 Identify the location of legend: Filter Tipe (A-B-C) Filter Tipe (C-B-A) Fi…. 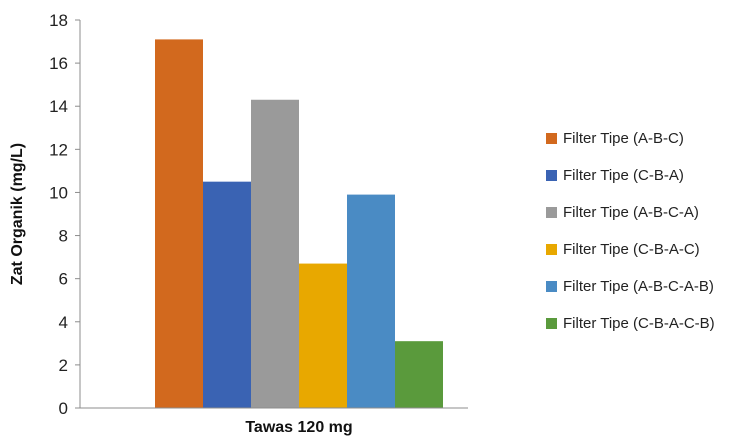
(630, 231).